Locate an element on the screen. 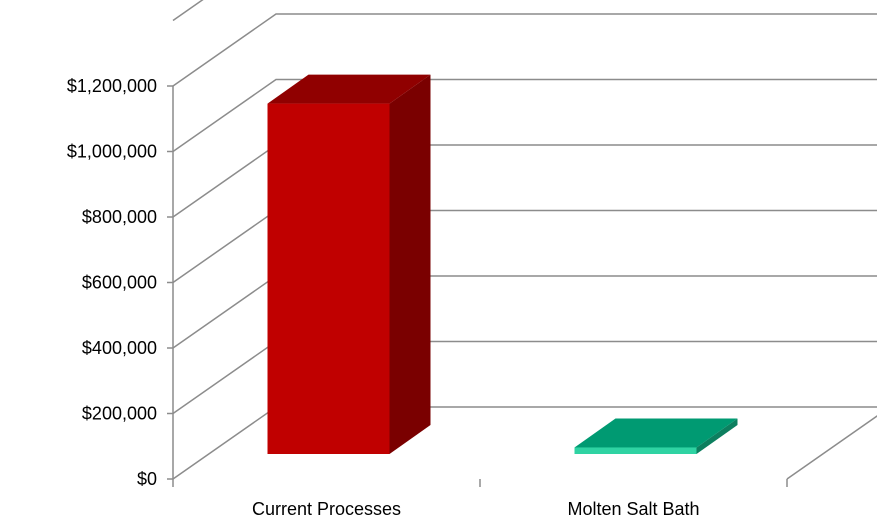 The width and height of the screenshot is (877, 525). y-tick-label: $800,000 is located at coordinates (119, 217).